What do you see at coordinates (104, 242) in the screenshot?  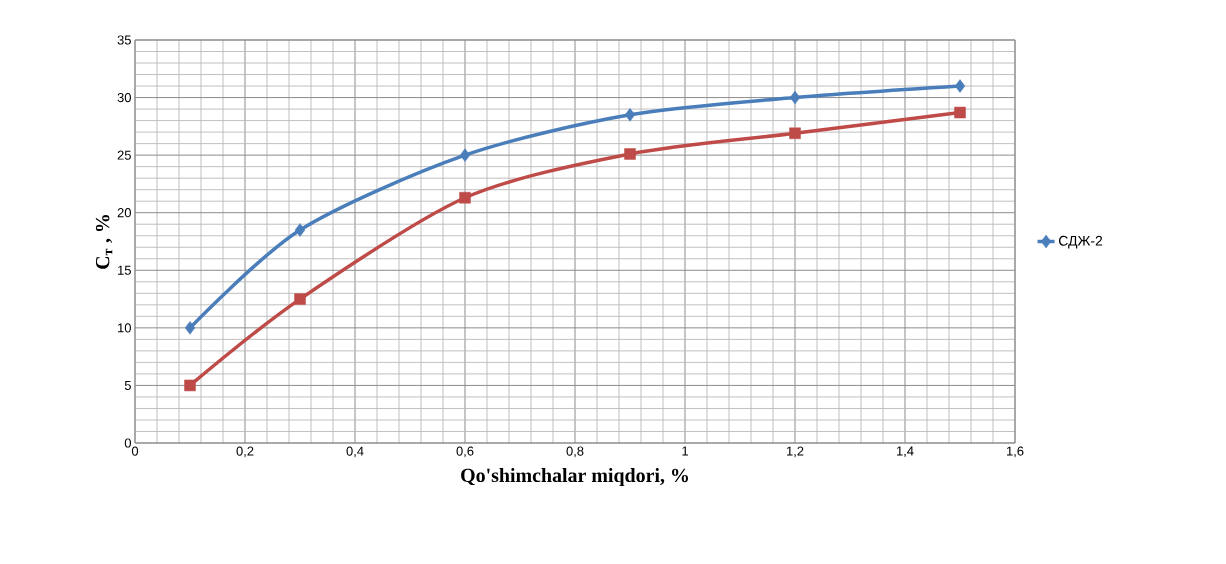 I see `y-axis-title: C$_{т}$ , %` at bounding box center [104, 242].